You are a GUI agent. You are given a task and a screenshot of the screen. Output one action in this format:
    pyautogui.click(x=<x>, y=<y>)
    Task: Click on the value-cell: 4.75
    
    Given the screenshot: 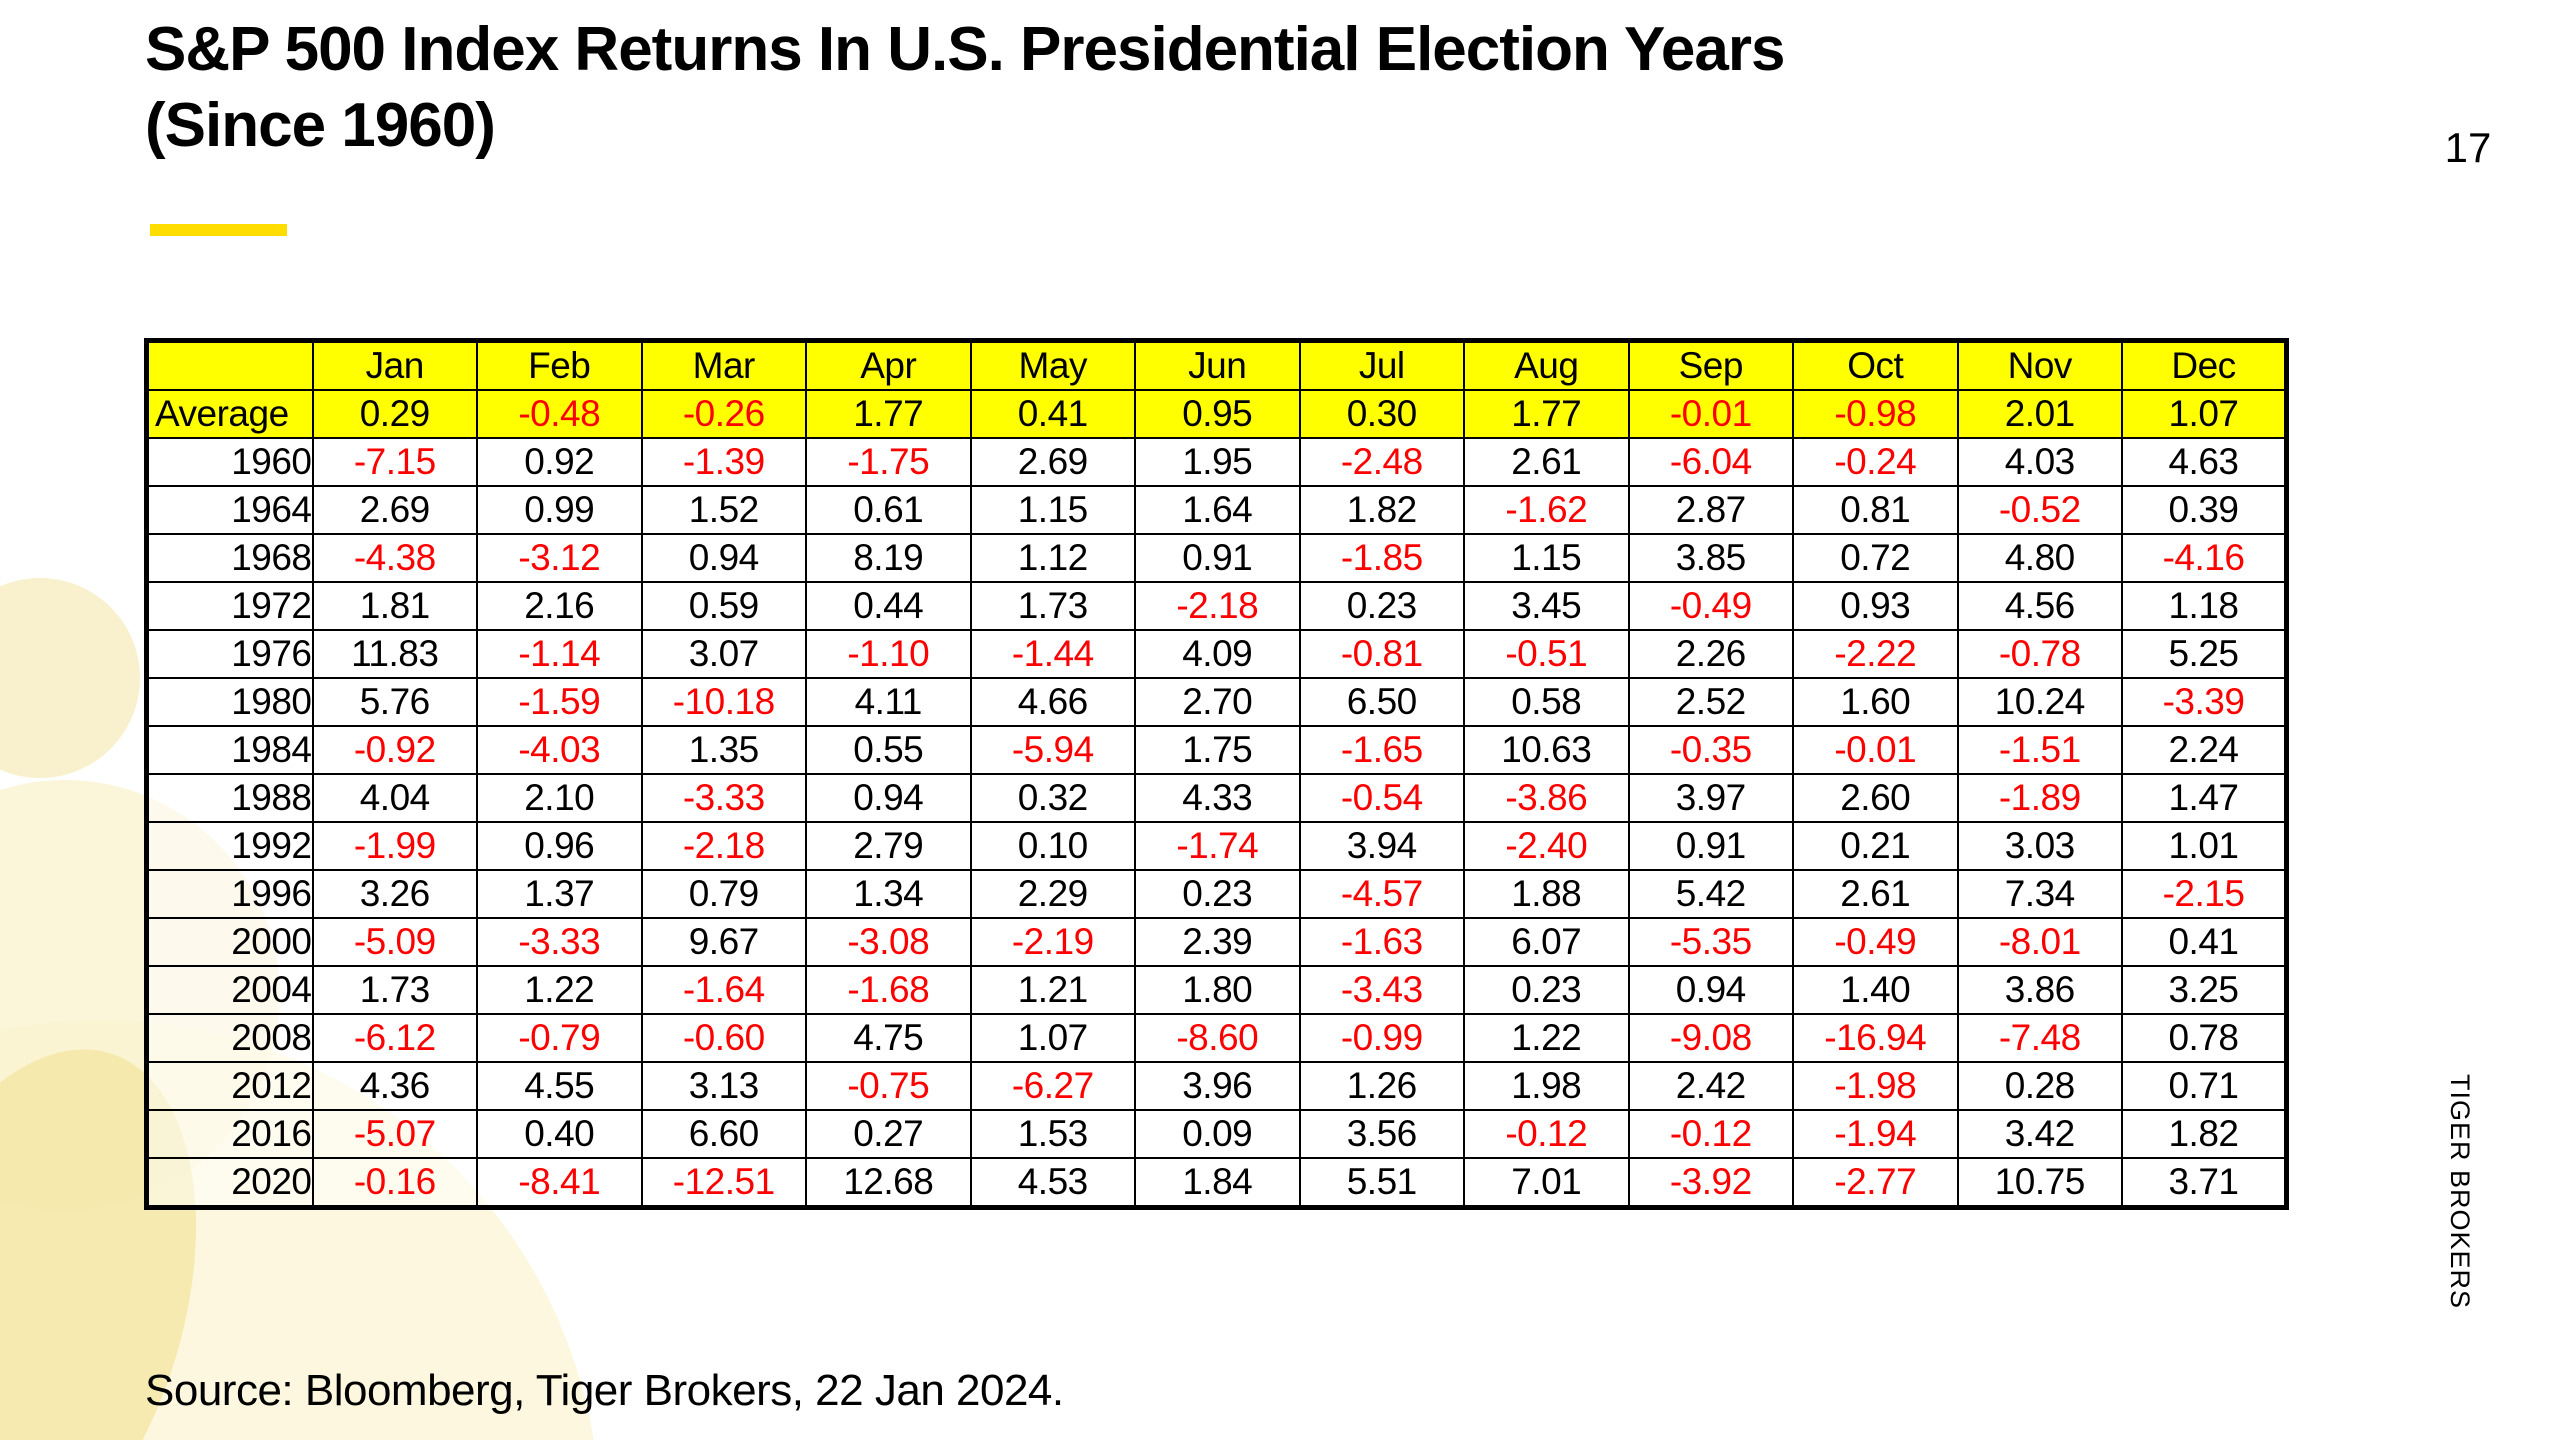 What is the action you would take?
    pyautogui.click(x=888, y=1038)
    